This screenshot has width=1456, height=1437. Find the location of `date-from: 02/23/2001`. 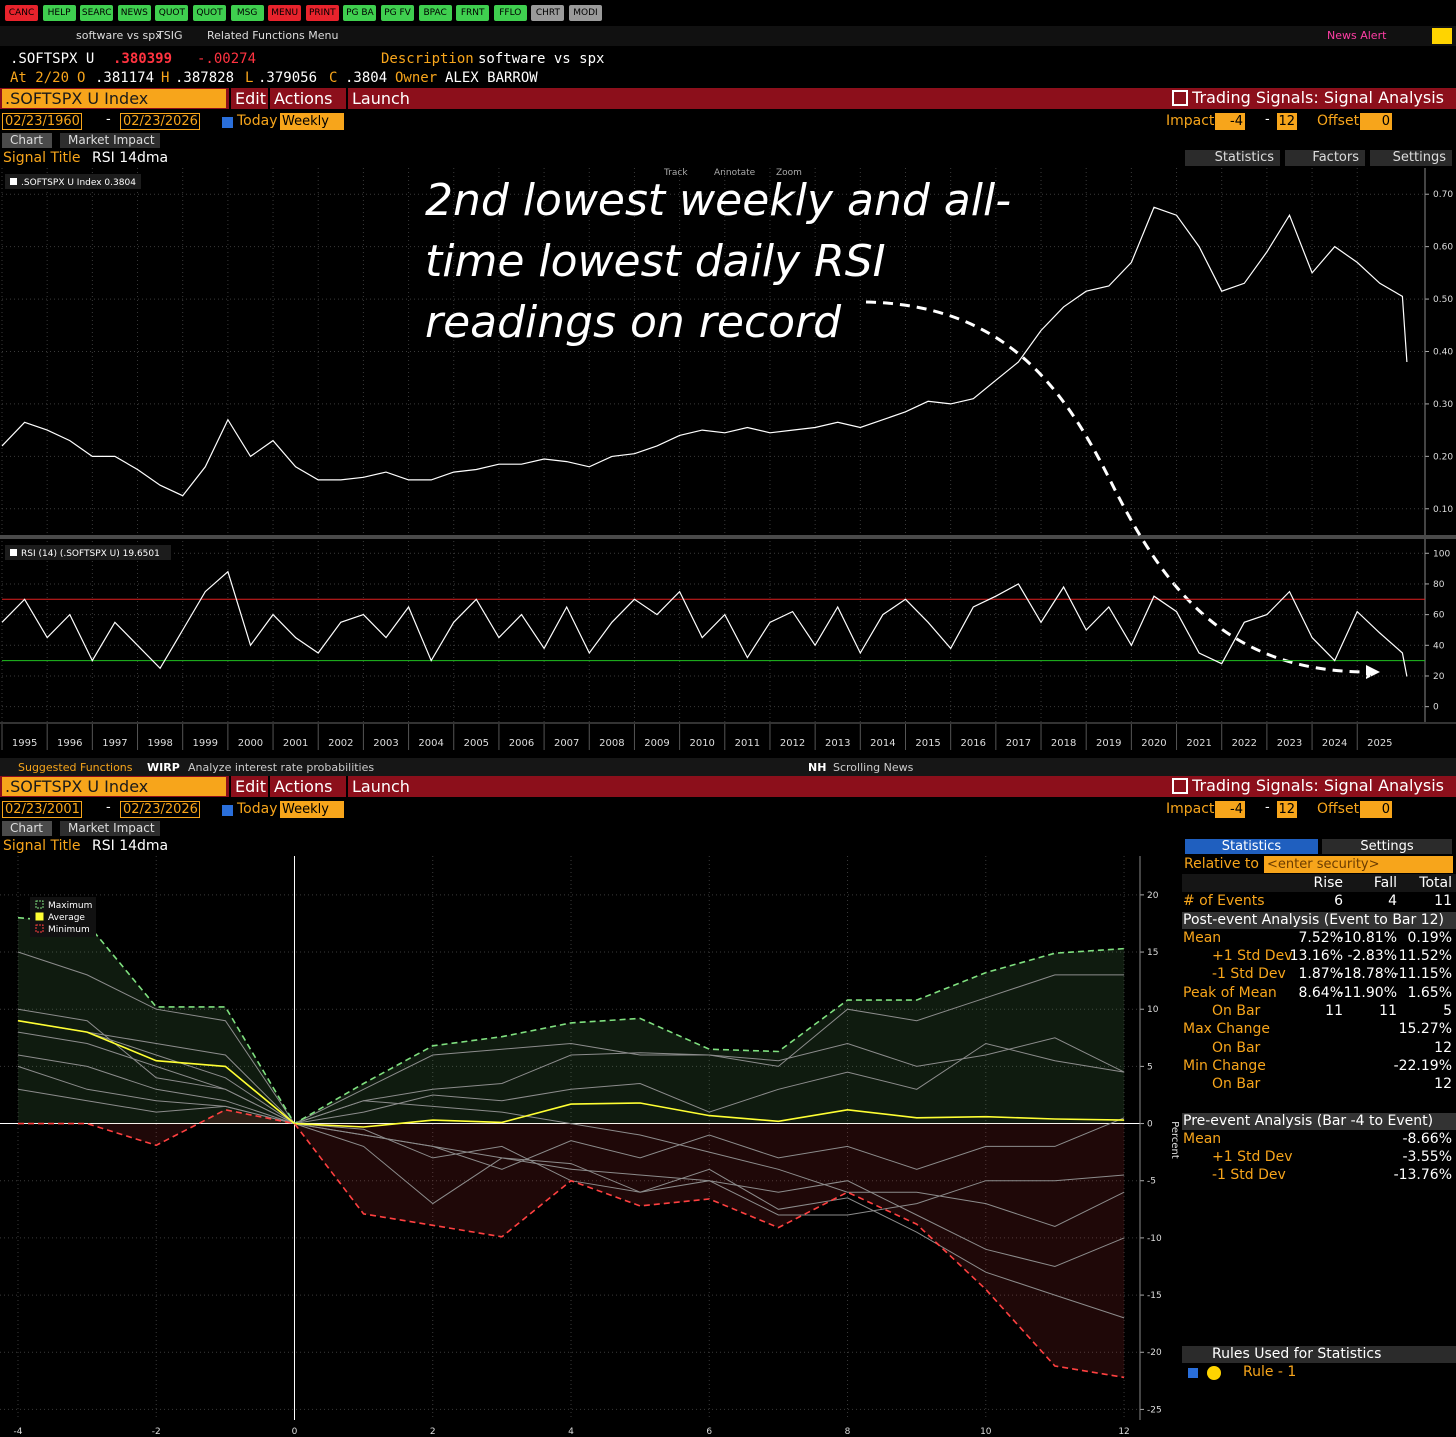

date-from: 02/23/2001 is located at coordinates (42, 809).